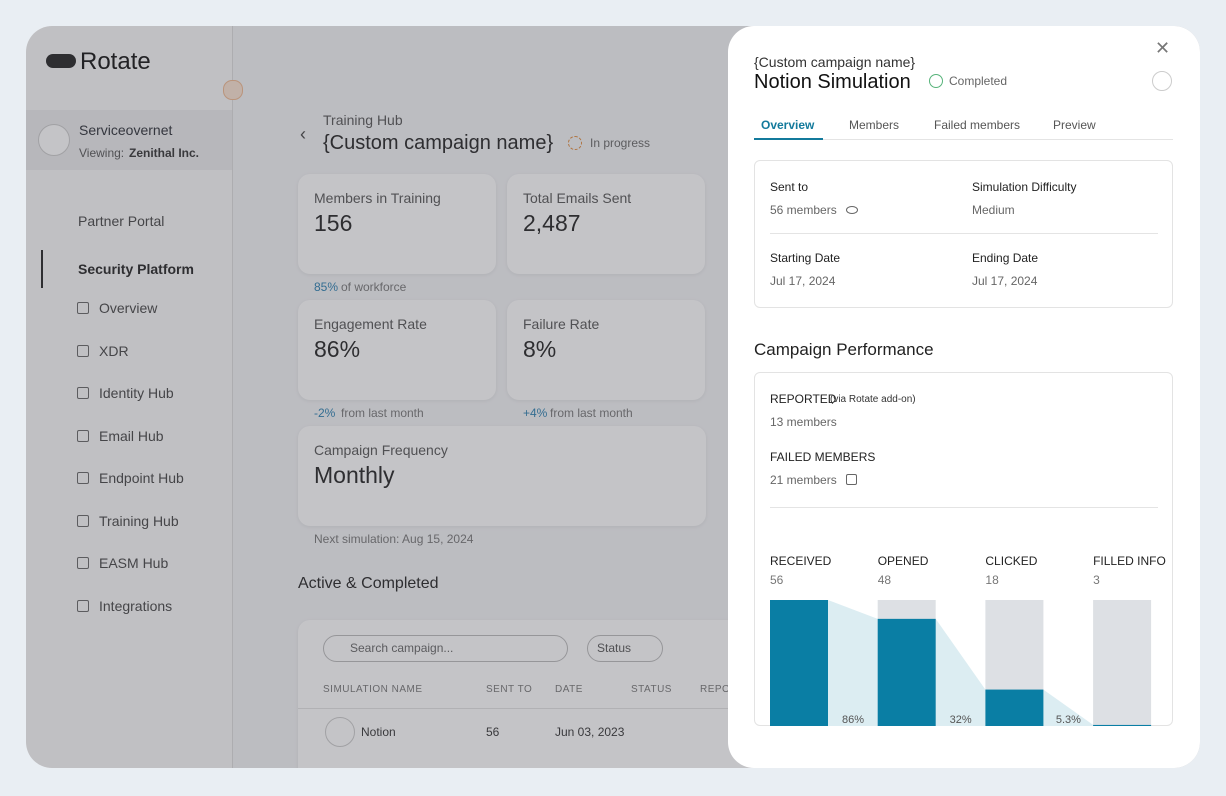 The width and height of the screenshot is (1226, 796). What do you see at coordinates (102, 153) in the screenshot?
I see `viewing-label: Viewing:` at bounding box center [102, 153].